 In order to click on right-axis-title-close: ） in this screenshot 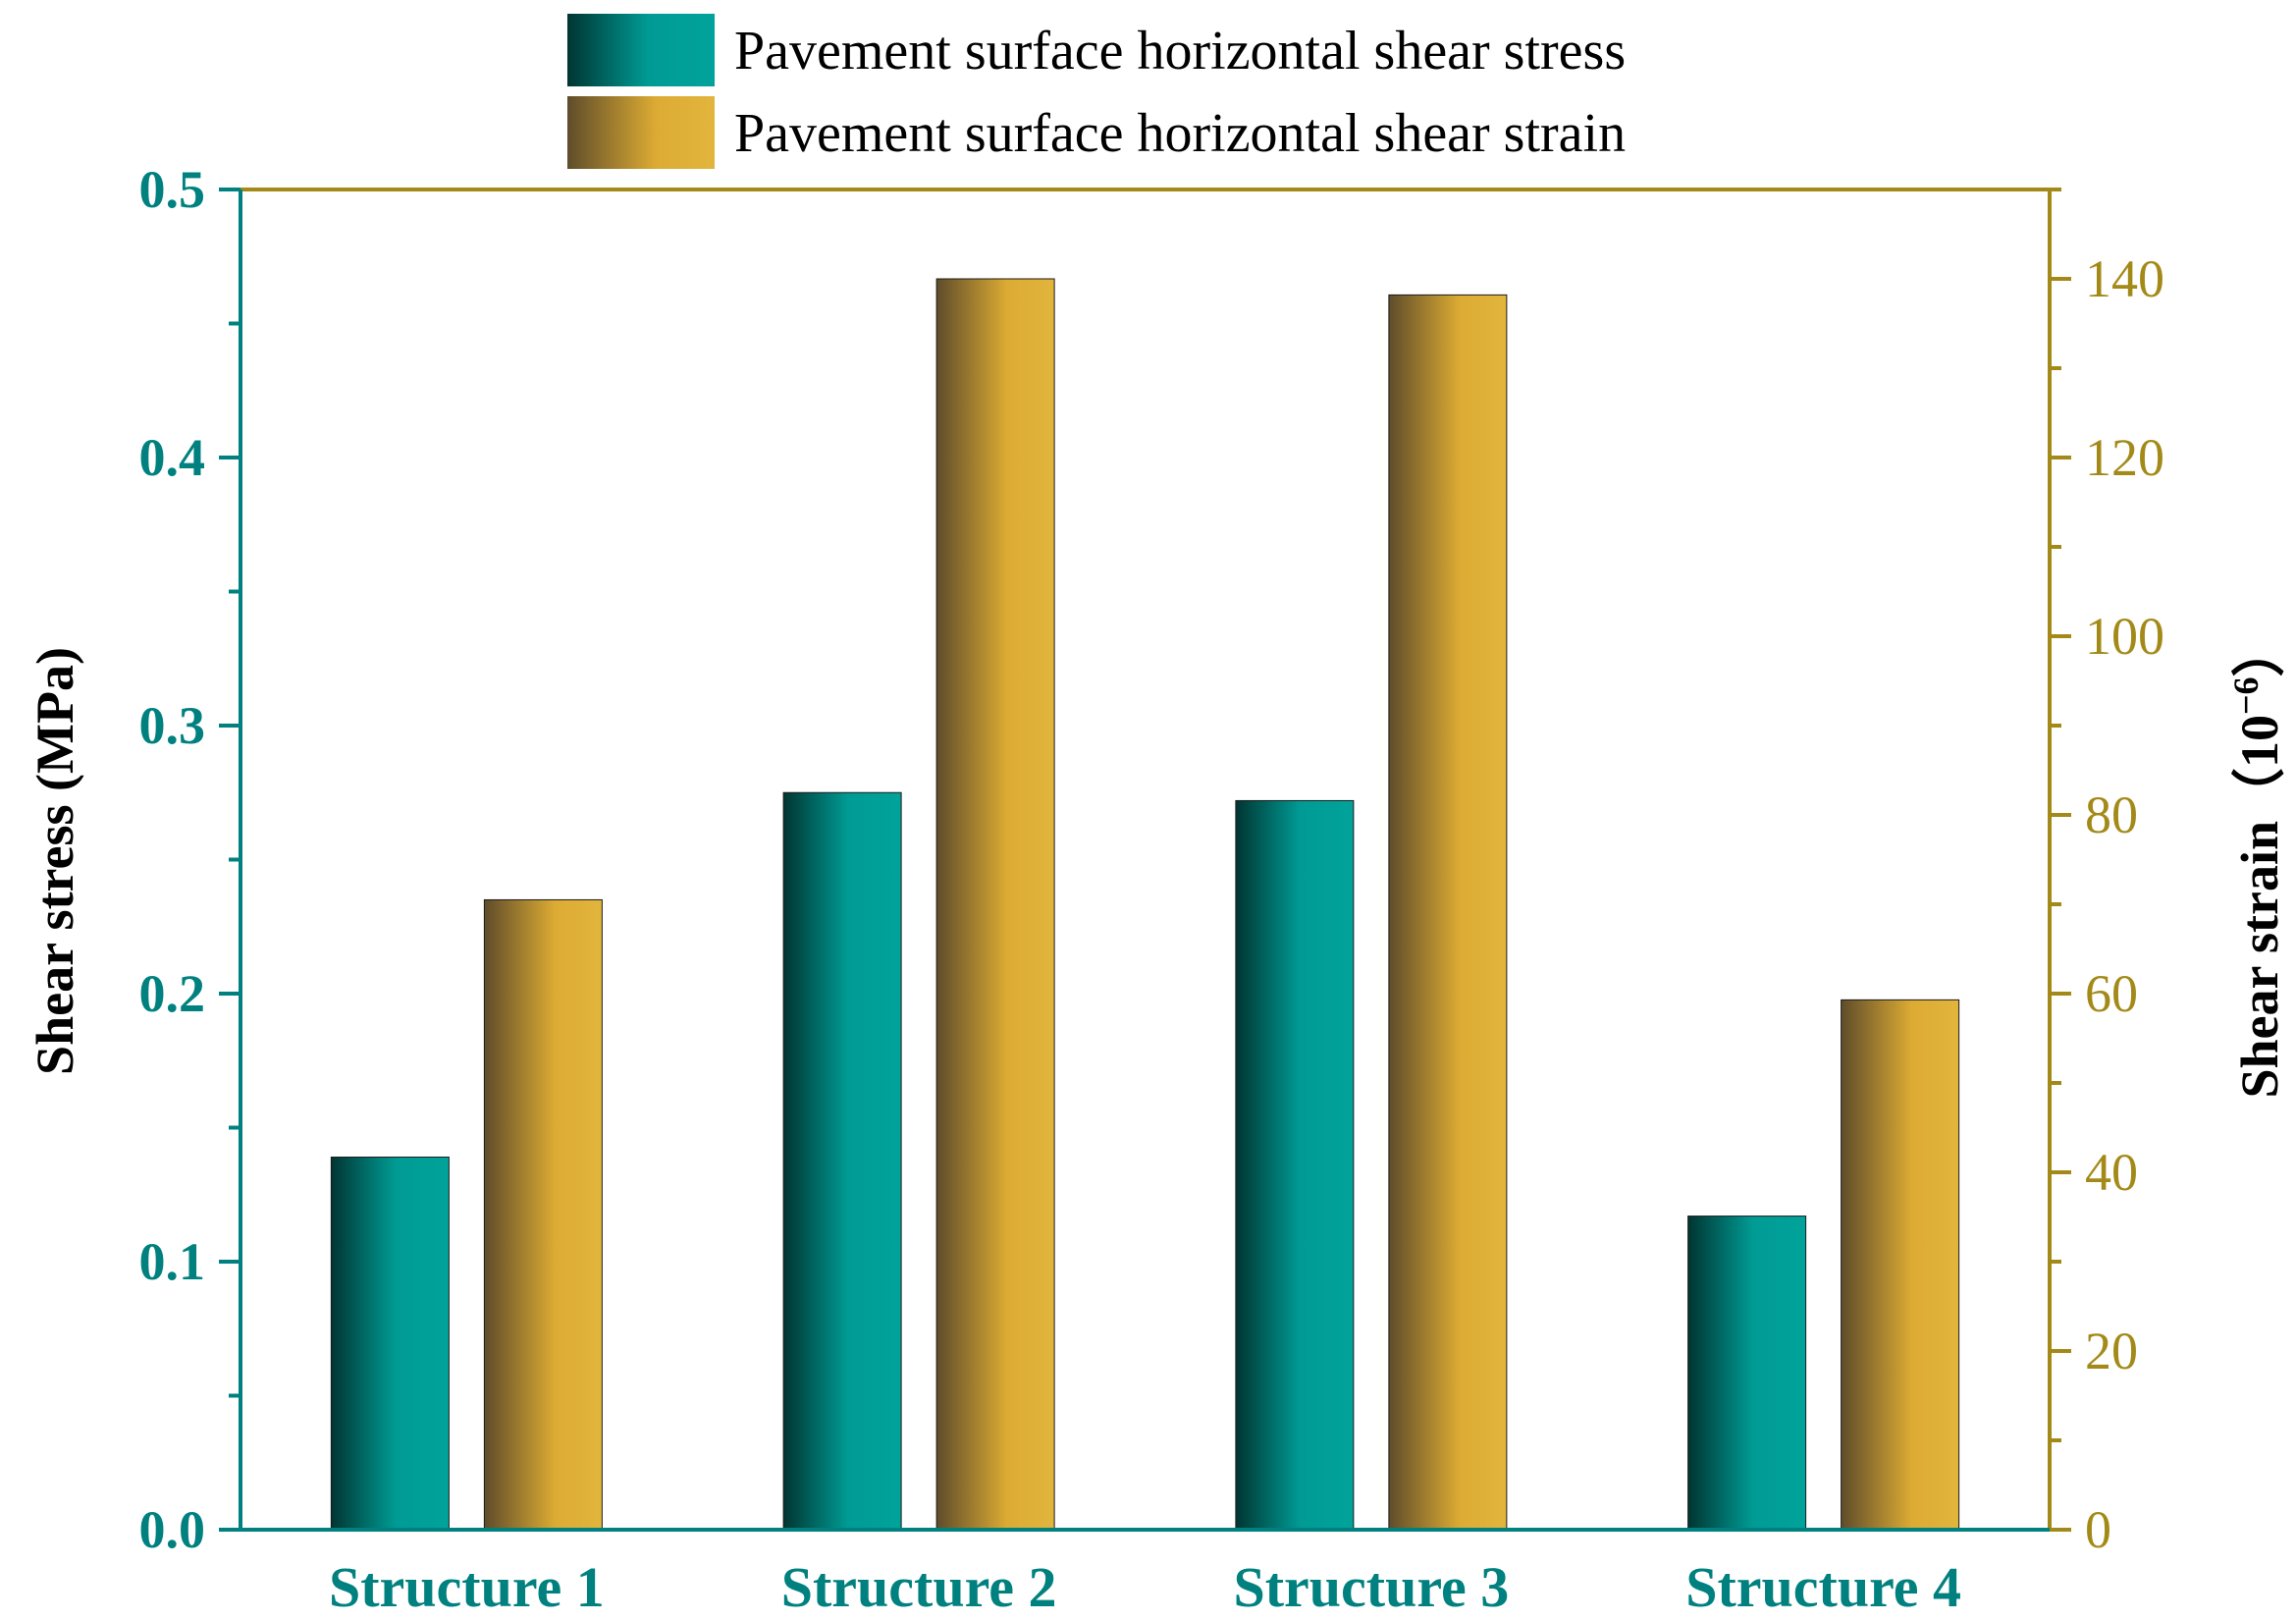, I will do `click(2259, 649)`.